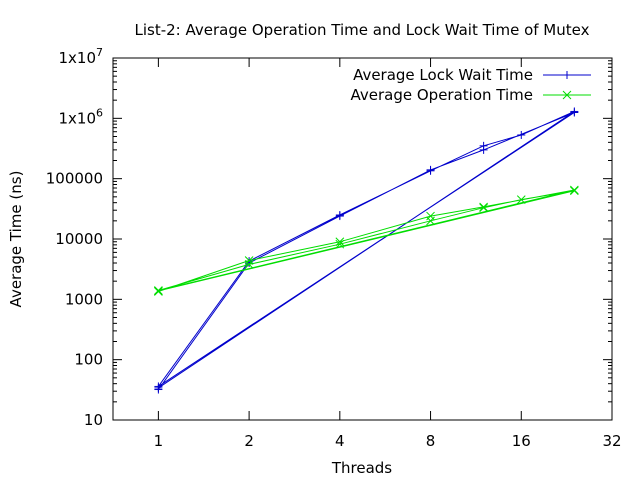 The height and width of the screenshot is (480, 640). Describe the element at coordinates (521, 441) in the screenshot. I see `x-tick-label: 16` at that location.